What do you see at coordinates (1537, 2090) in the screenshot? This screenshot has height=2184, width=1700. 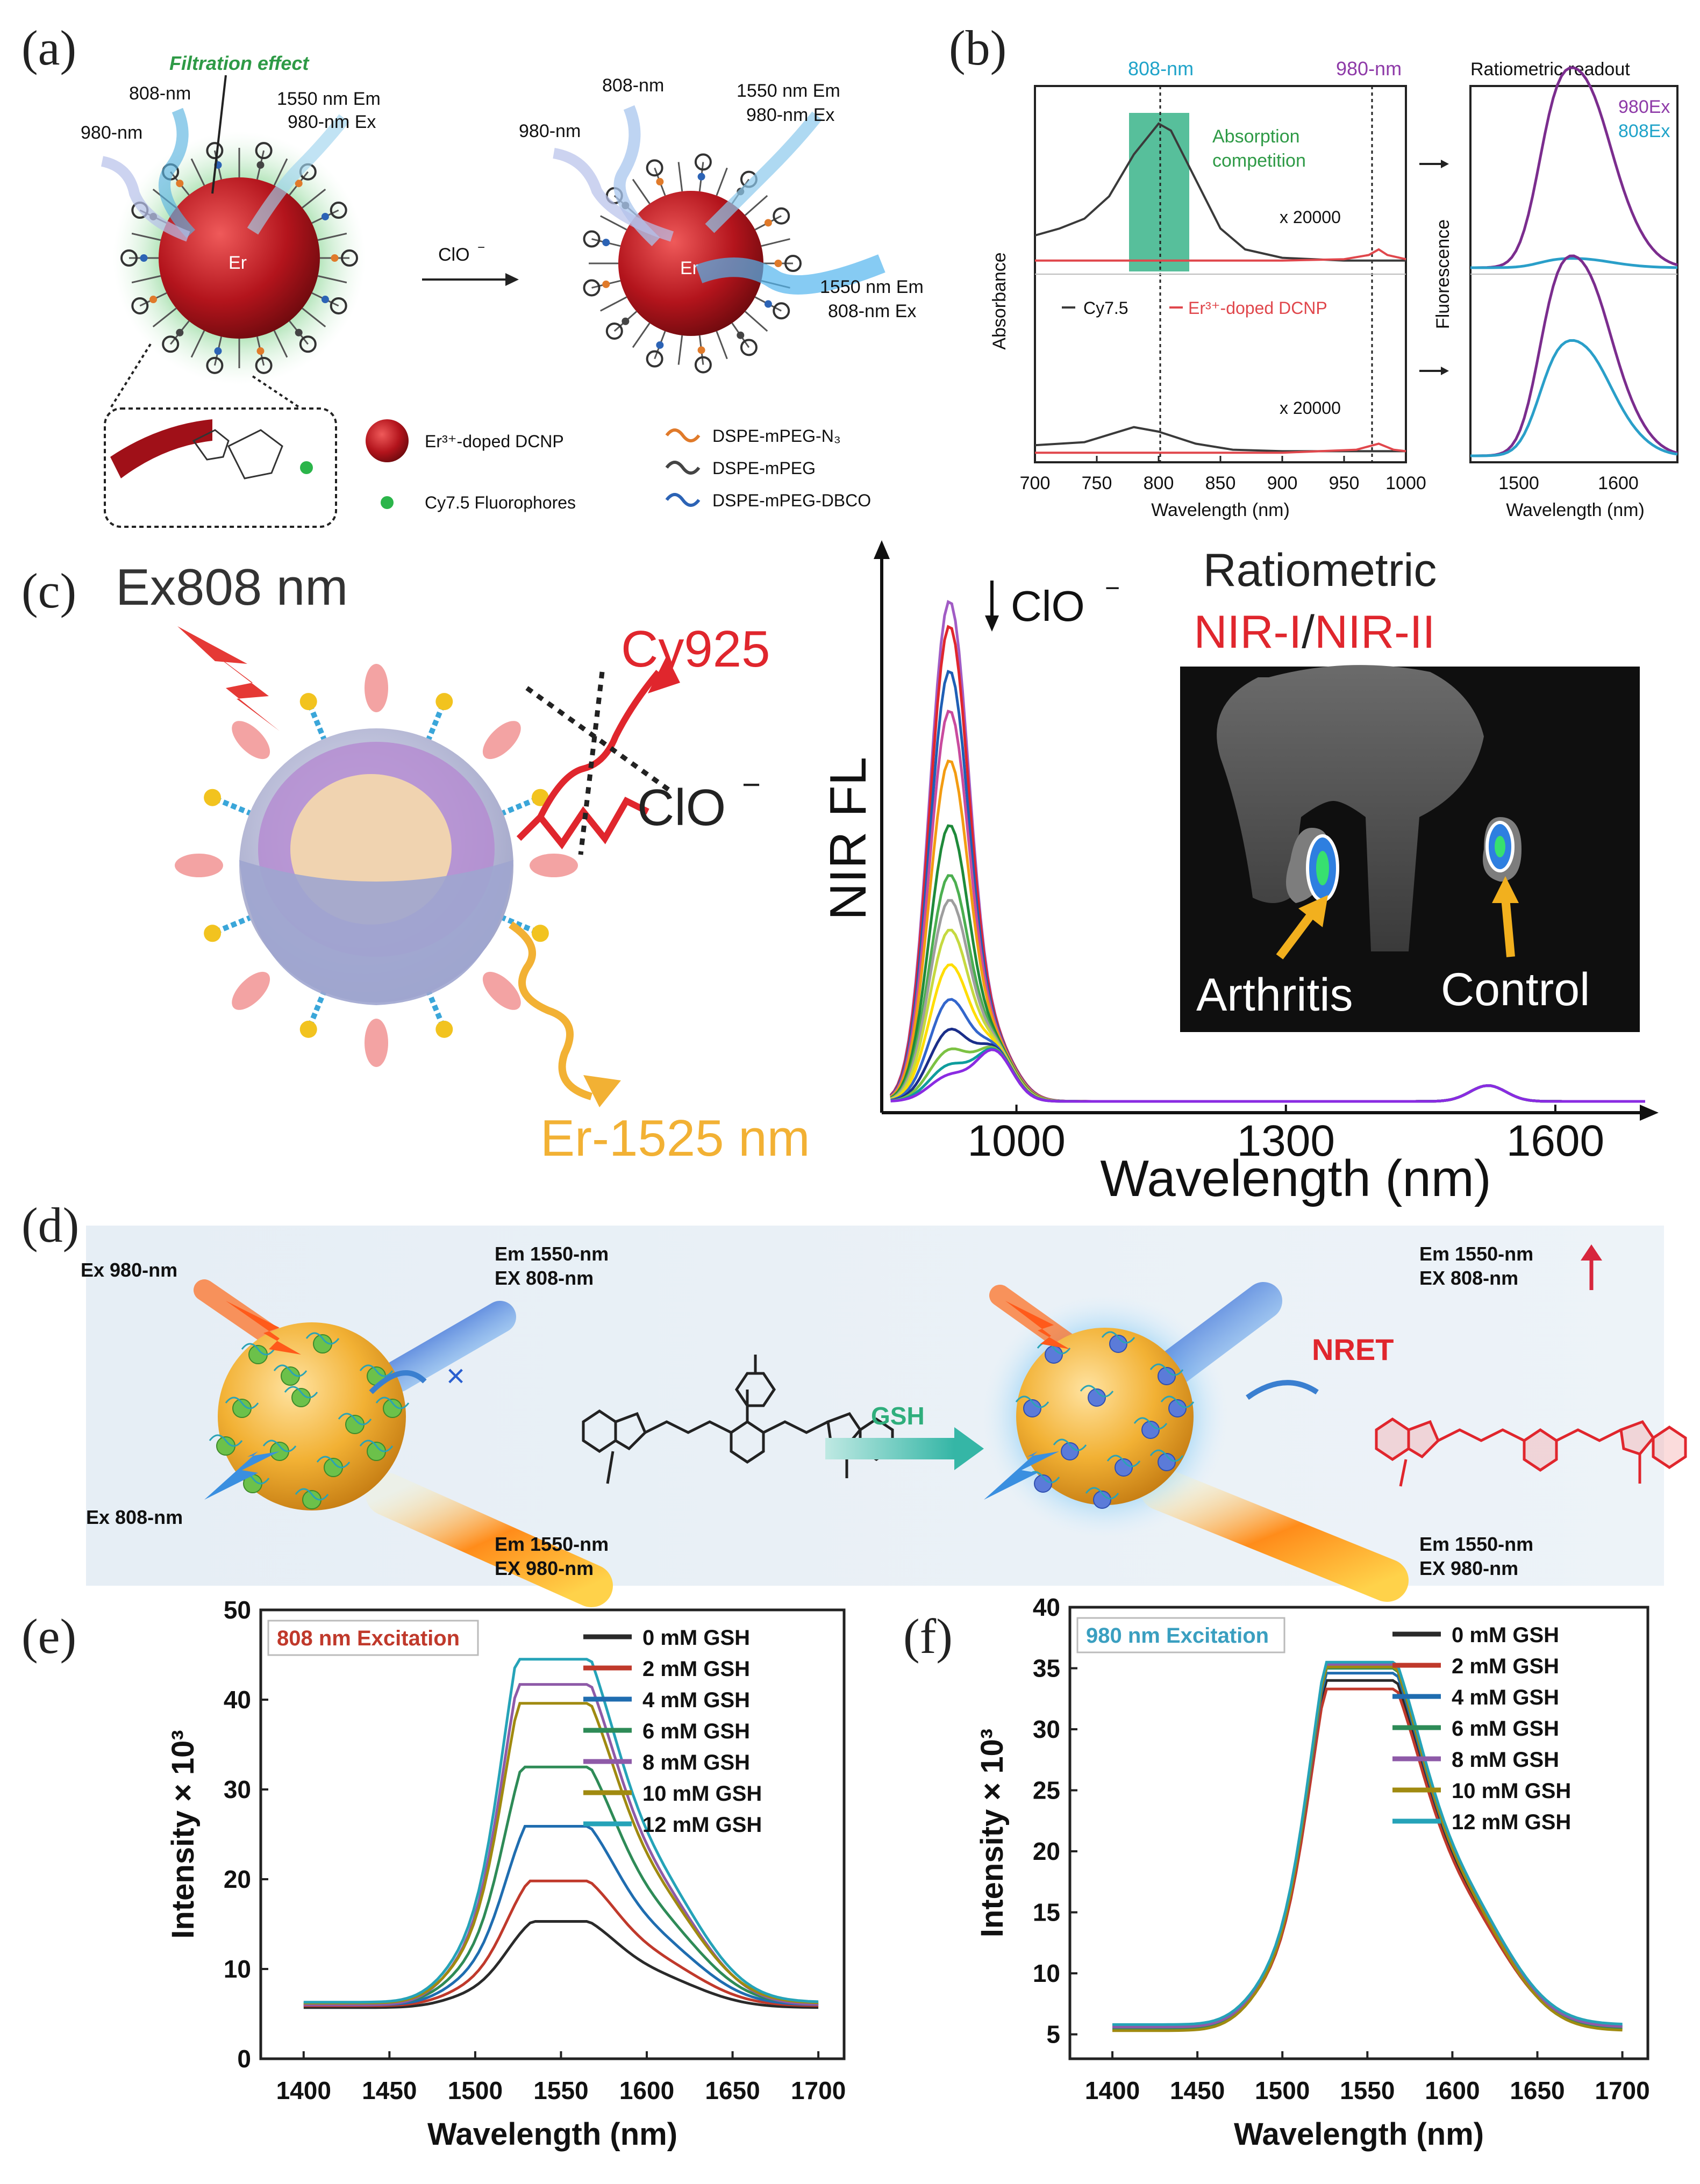 I see `x-tick-label: 1650` at bounding box center [1537, 2090].